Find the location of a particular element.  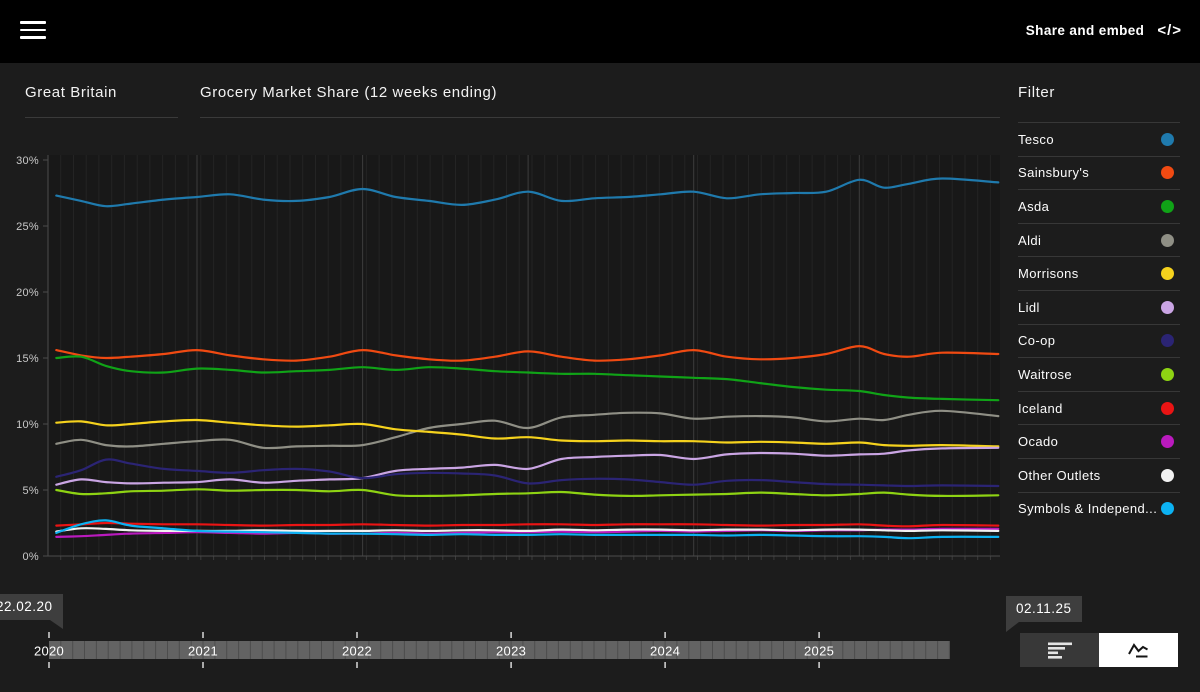

menu-button is located at coordinates (33, 31).